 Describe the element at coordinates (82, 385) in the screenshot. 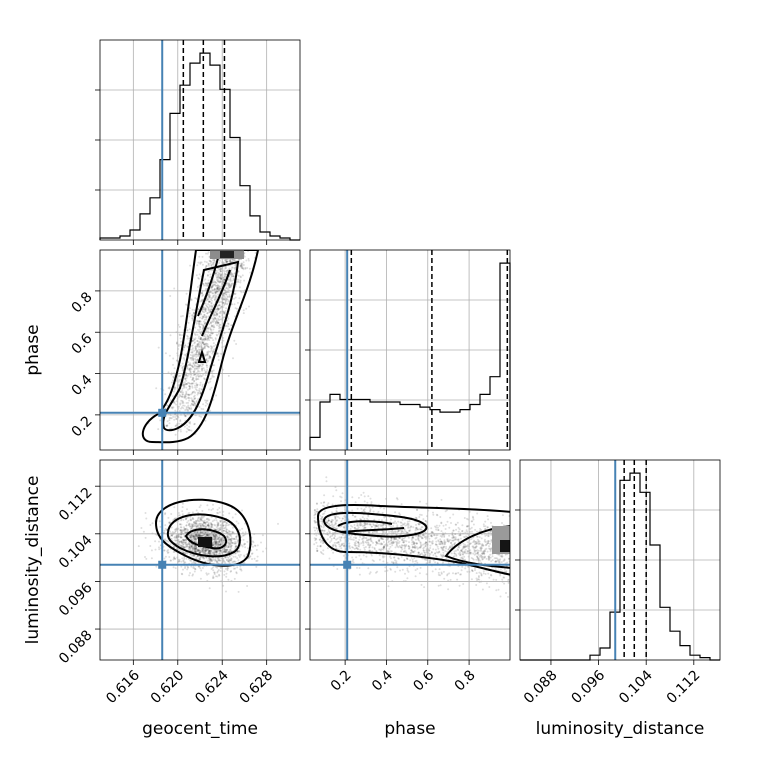

I see `y-tick-label-phase: 0.4` at that location.